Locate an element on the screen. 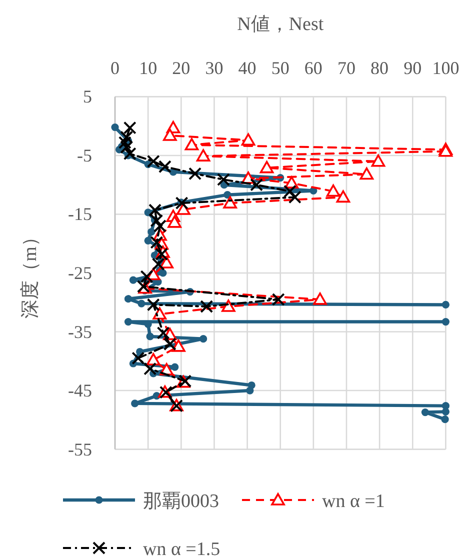  legend-label: 那覇0003 is located at coordinates (181, 501).